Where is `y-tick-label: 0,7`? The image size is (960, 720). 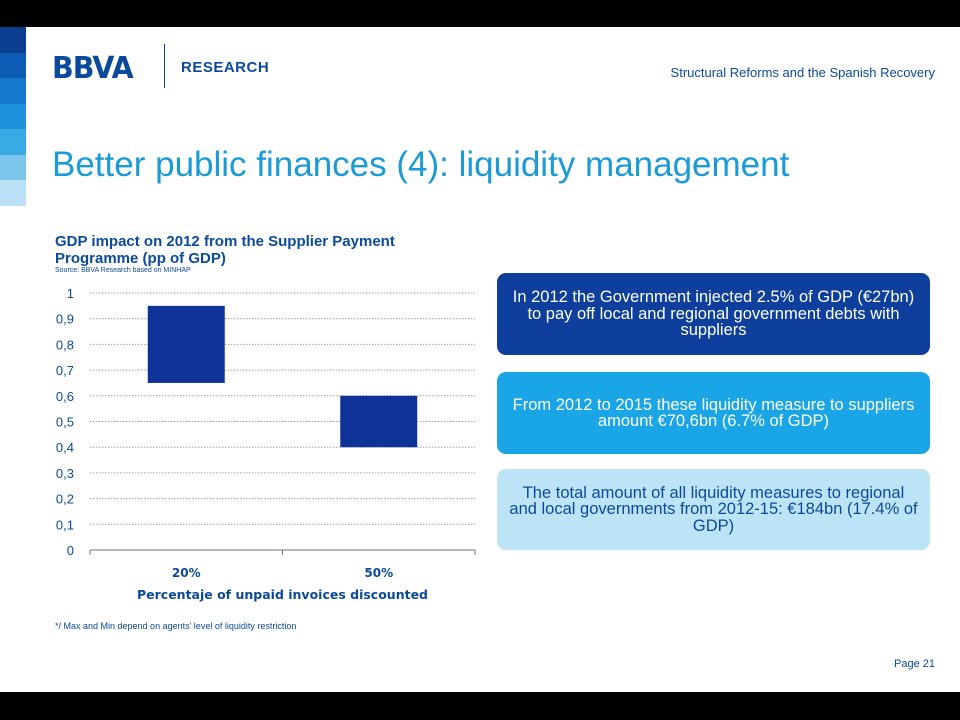 y-tick-label: 0,7 is located at coordinates (65, 370).